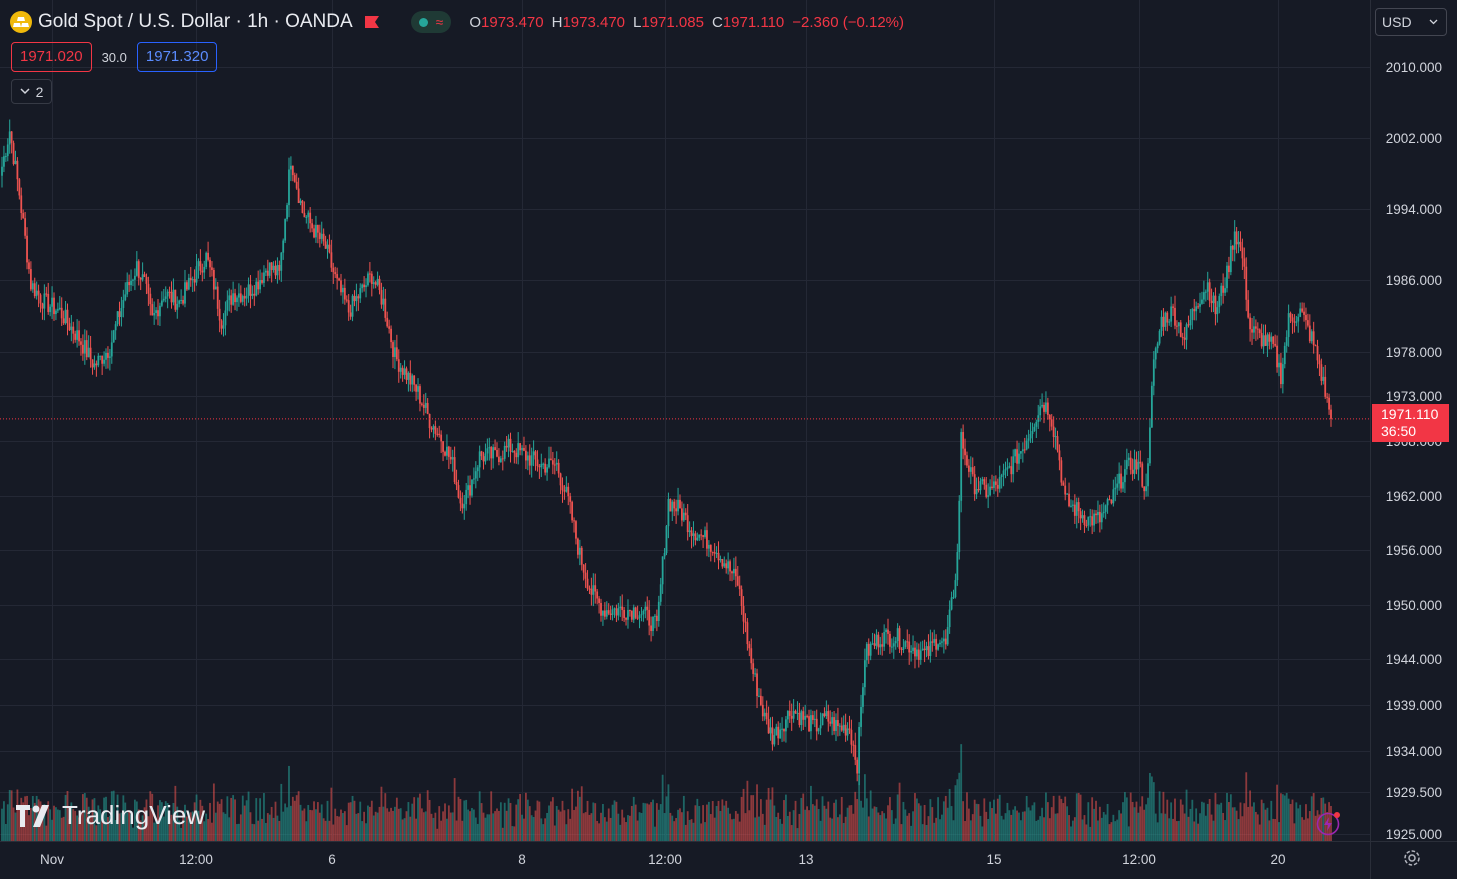  What do you see at coordinates (371, 22) in the screenshot?
I see `flag-icon` at bounding box center [371, 22].